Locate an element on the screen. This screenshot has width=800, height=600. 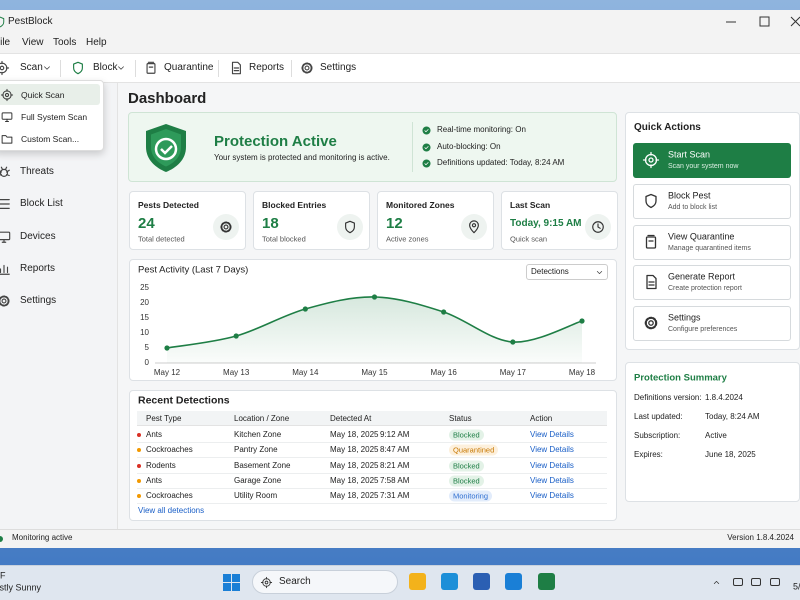
summary-label: Definitions version: is located at coordinates (668, 398).